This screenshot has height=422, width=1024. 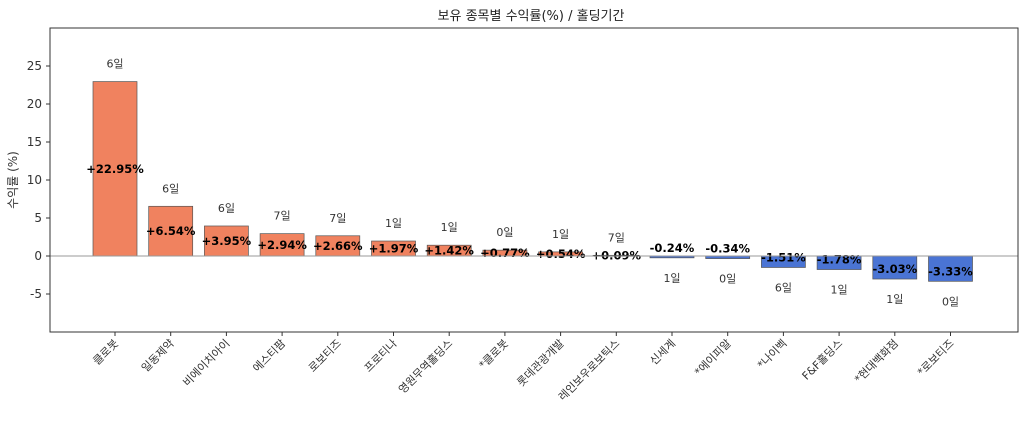 I want to click on x-tick-label: 프로티나, so click(x=381, y=356).